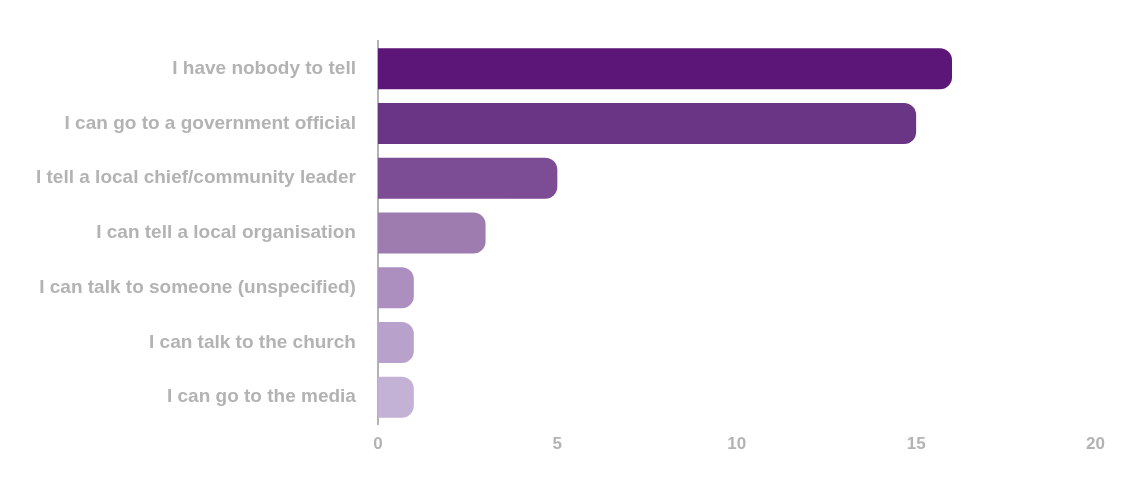 This screenshot has height=477, width=1123. What do you see at coordinates (378, 444) in the screenshot?
I see `x-tick-label: 0` at bounding box center [378, 444].